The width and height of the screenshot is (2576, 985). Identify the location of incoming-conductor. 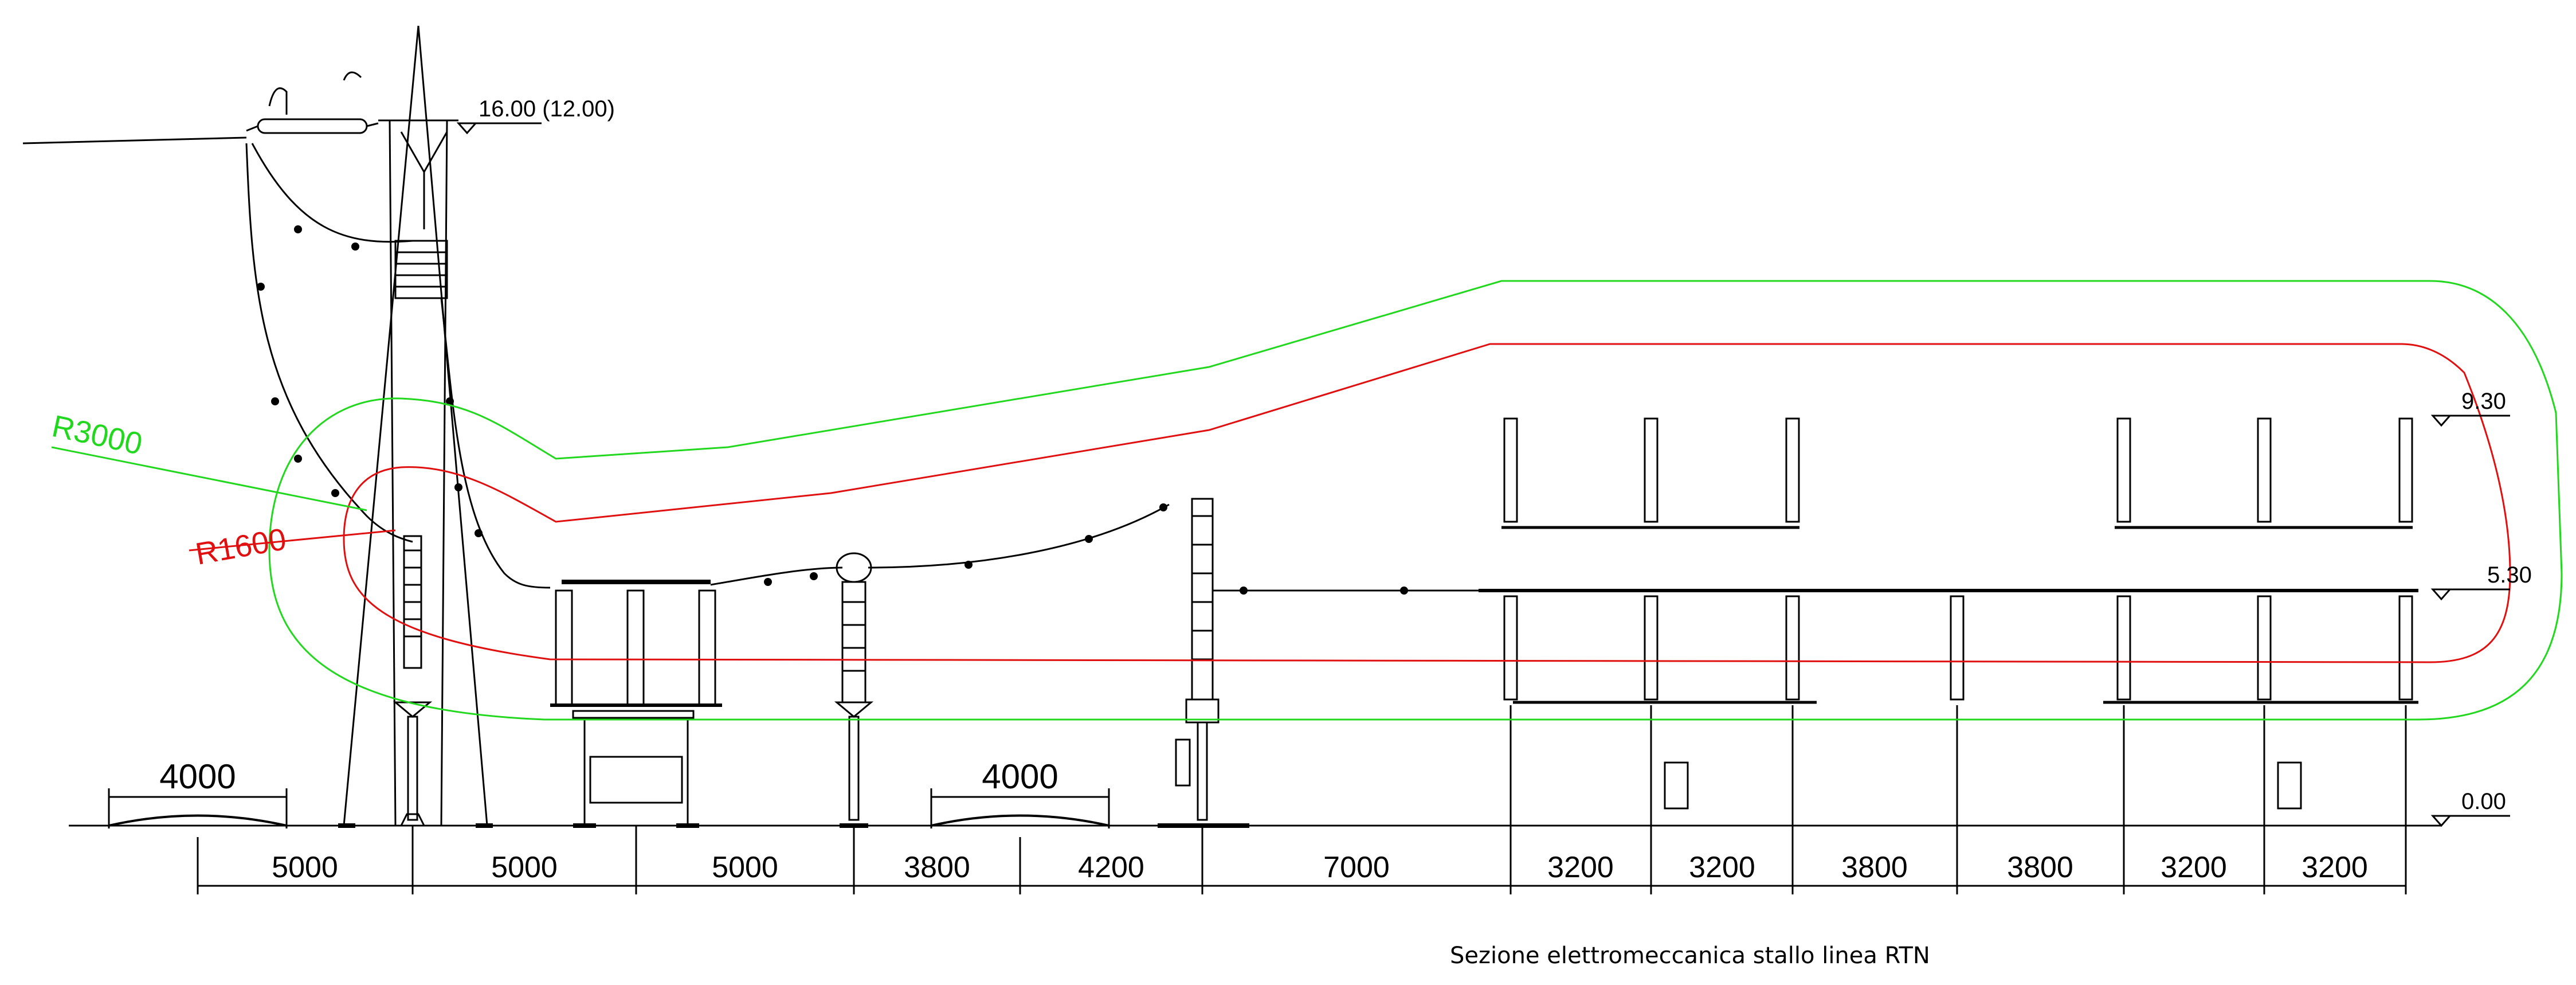
(286, 330).